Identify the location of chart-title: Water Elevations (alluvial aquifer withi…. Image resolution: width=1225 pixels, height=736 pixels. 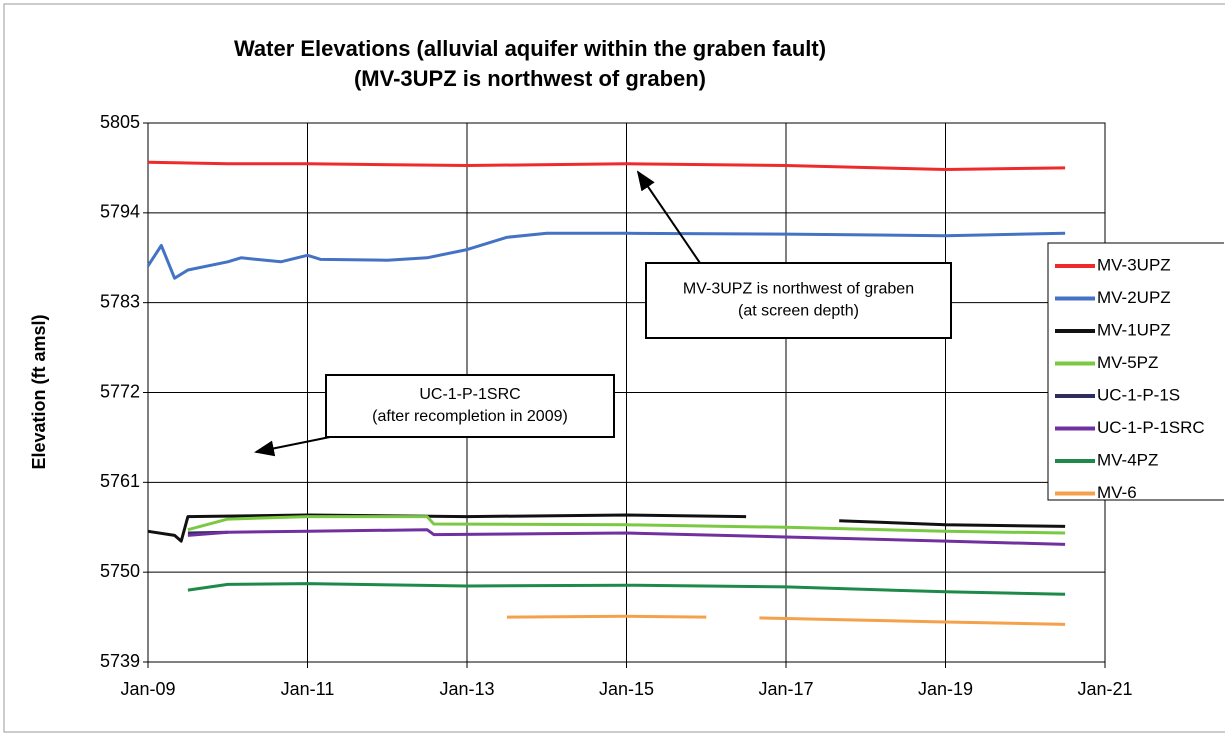
(530, 48).